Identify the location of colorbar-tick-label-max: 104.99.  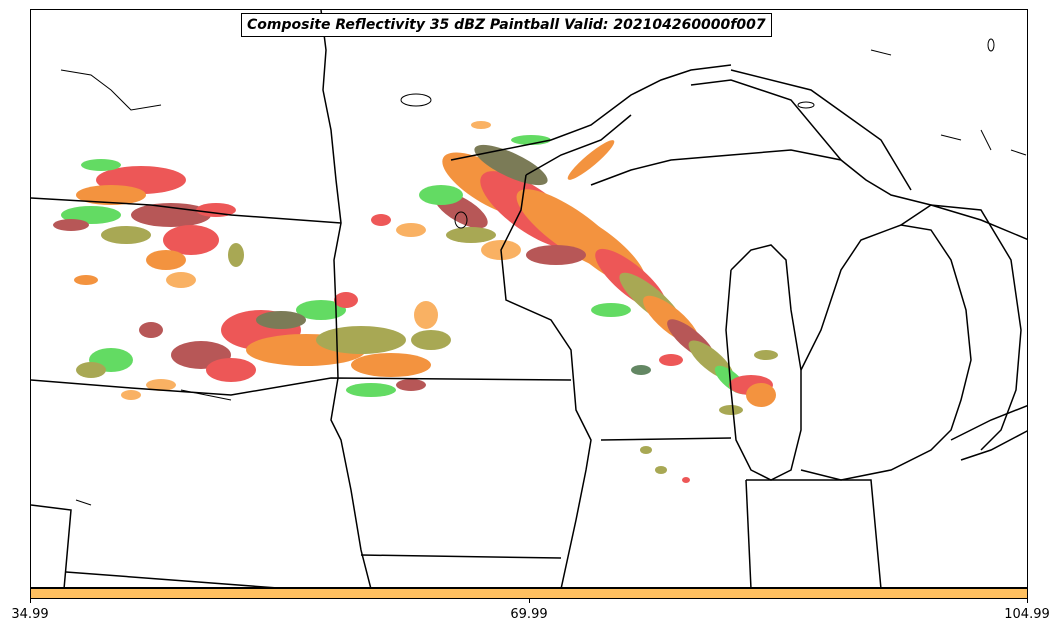
(1027, 614).